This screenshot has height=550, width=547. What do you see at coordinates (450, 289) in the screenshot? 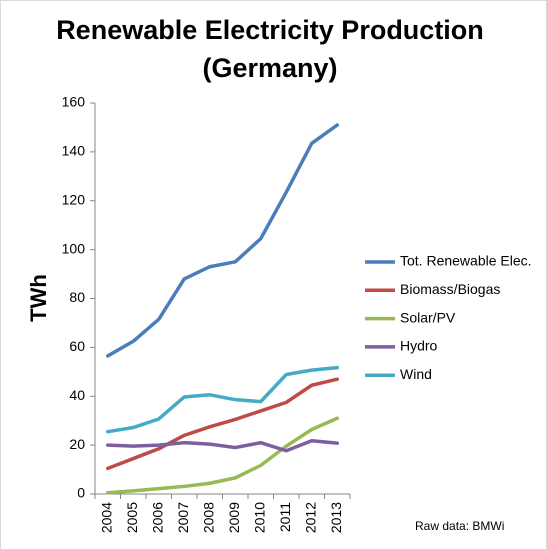
I see `legend-label: Biomass/Biogas` at bounding box center [450, 289].